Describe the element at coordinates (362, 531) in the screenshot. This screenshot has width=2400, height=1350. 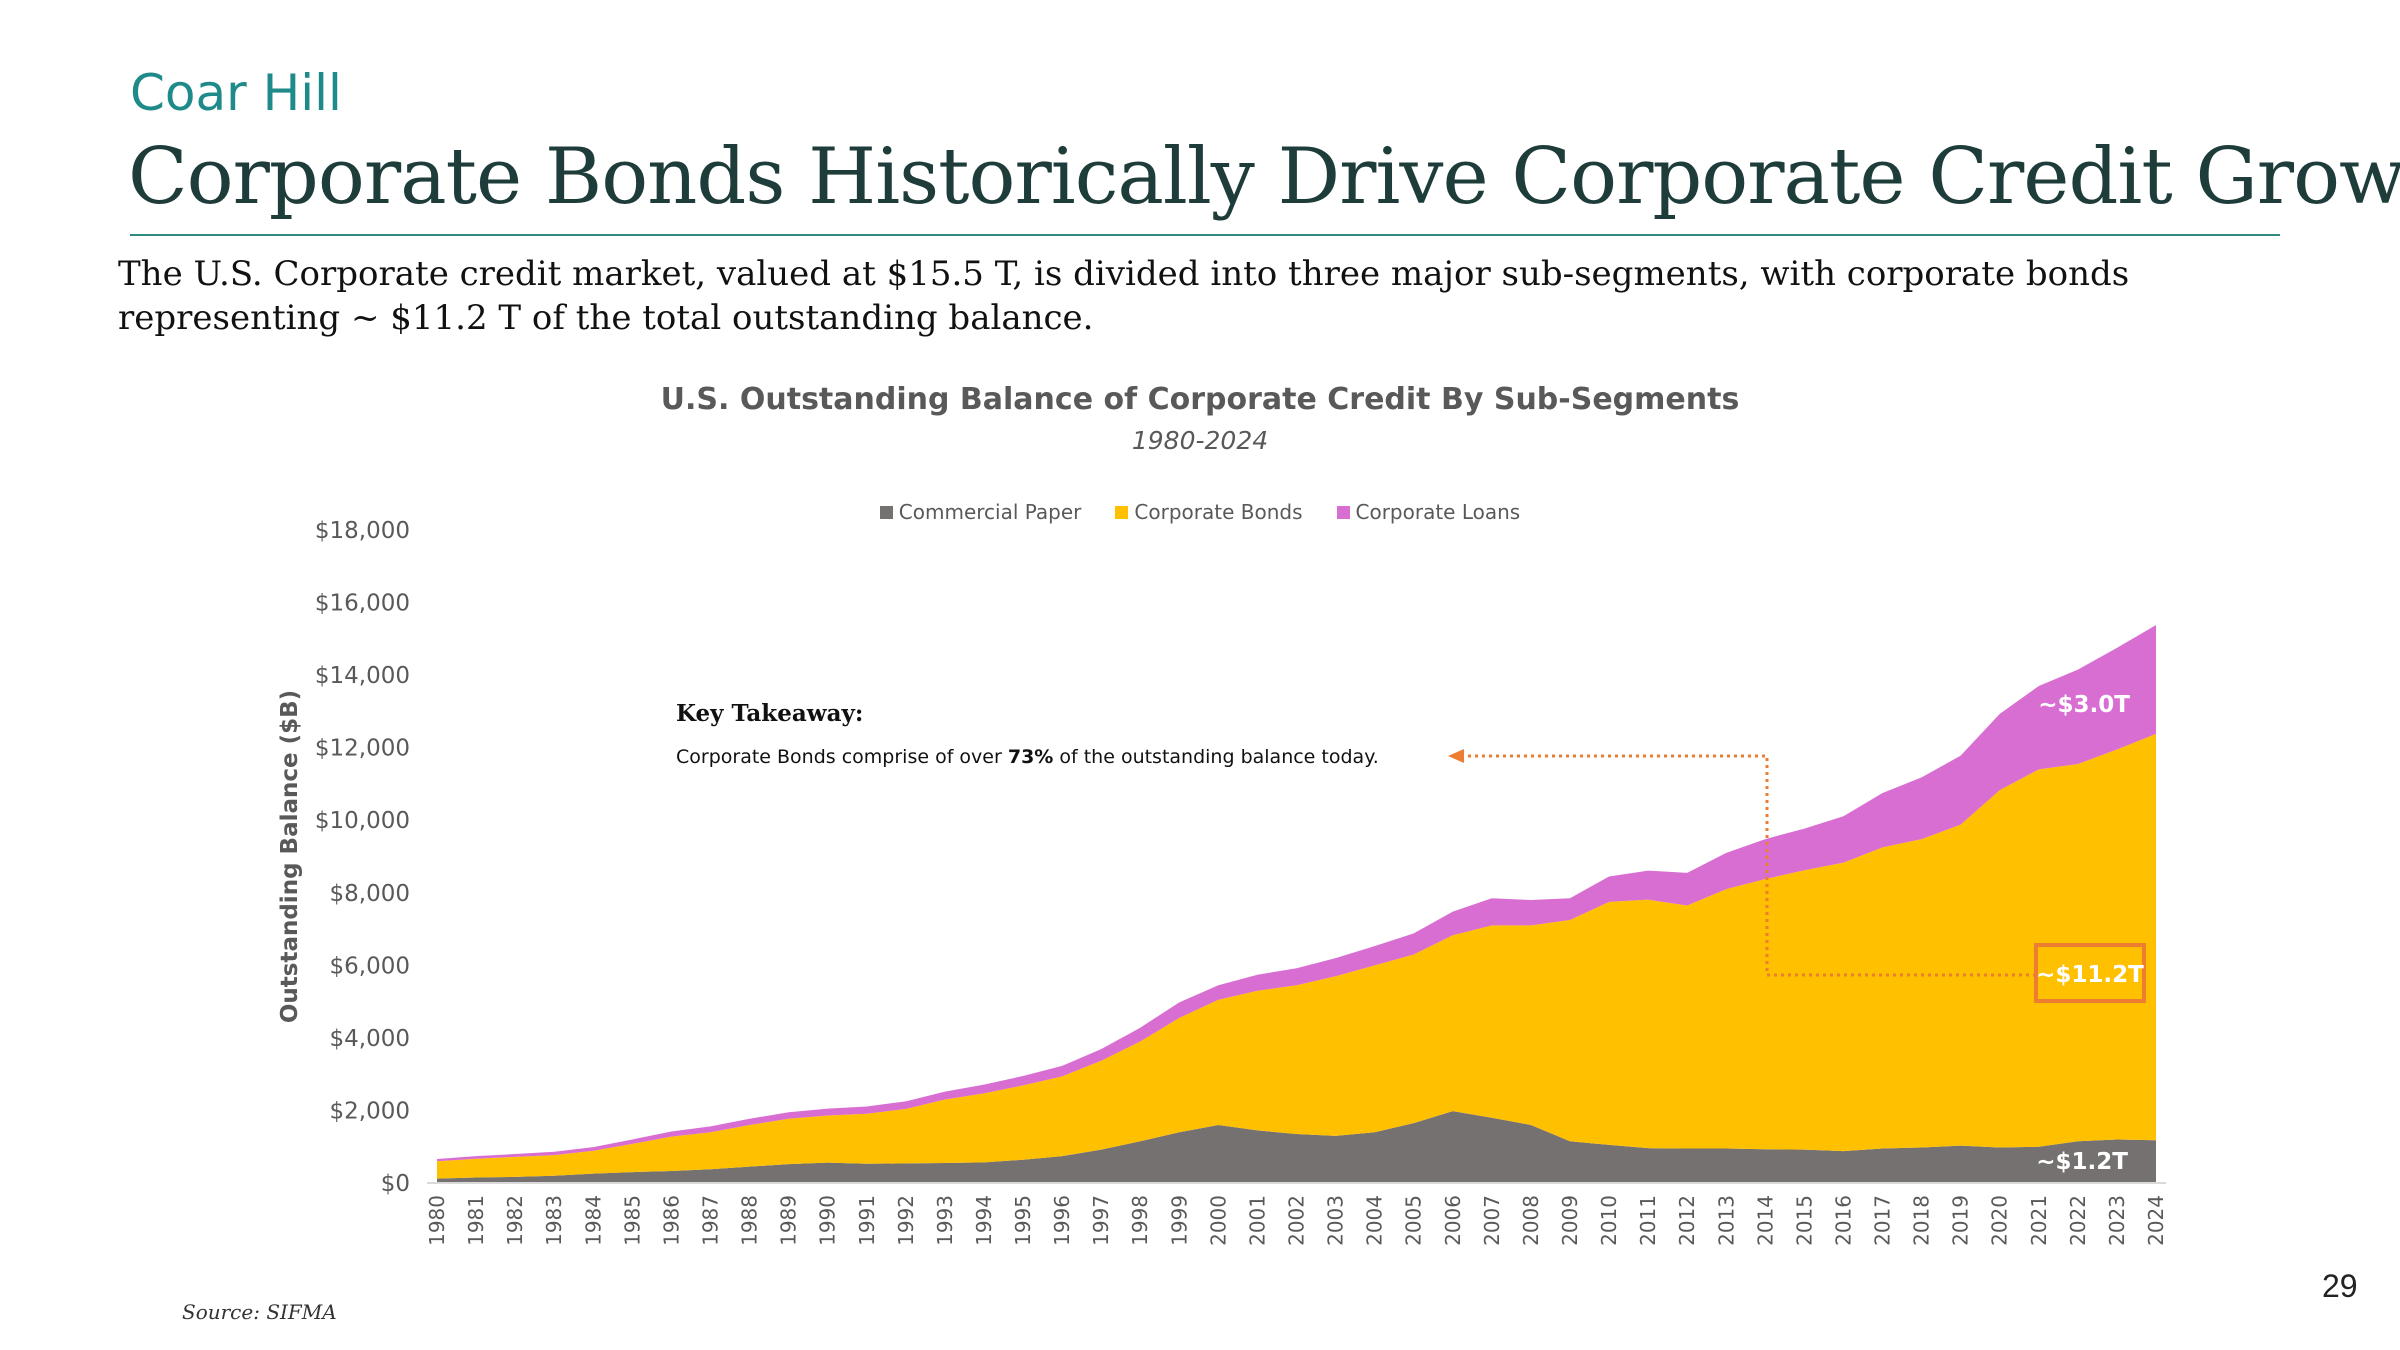
I see `y-tick-label: $18,000` at that location.